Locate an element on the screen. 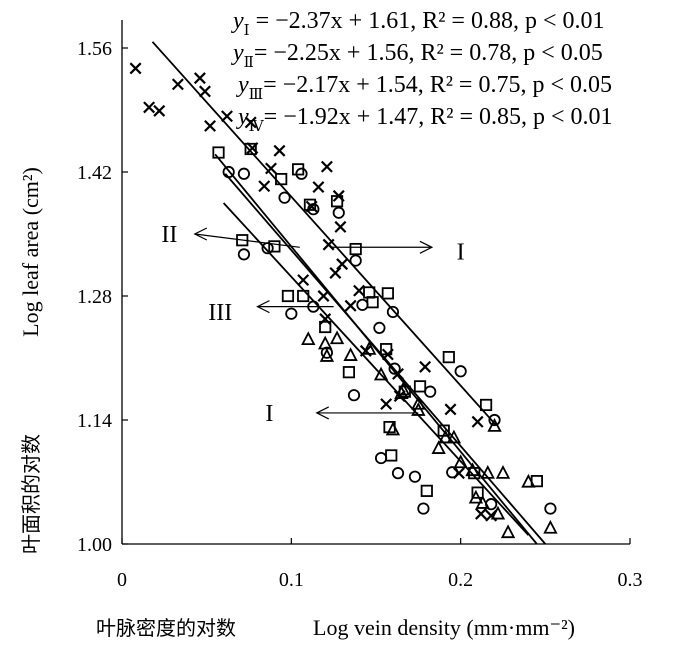 Image resolution: width=700 pixels, height=669 pixels. equation-text: yⅡ= −2.25x + 1.56, R² = 0.78, p < 0.05 is located at coordinates (417, 55).